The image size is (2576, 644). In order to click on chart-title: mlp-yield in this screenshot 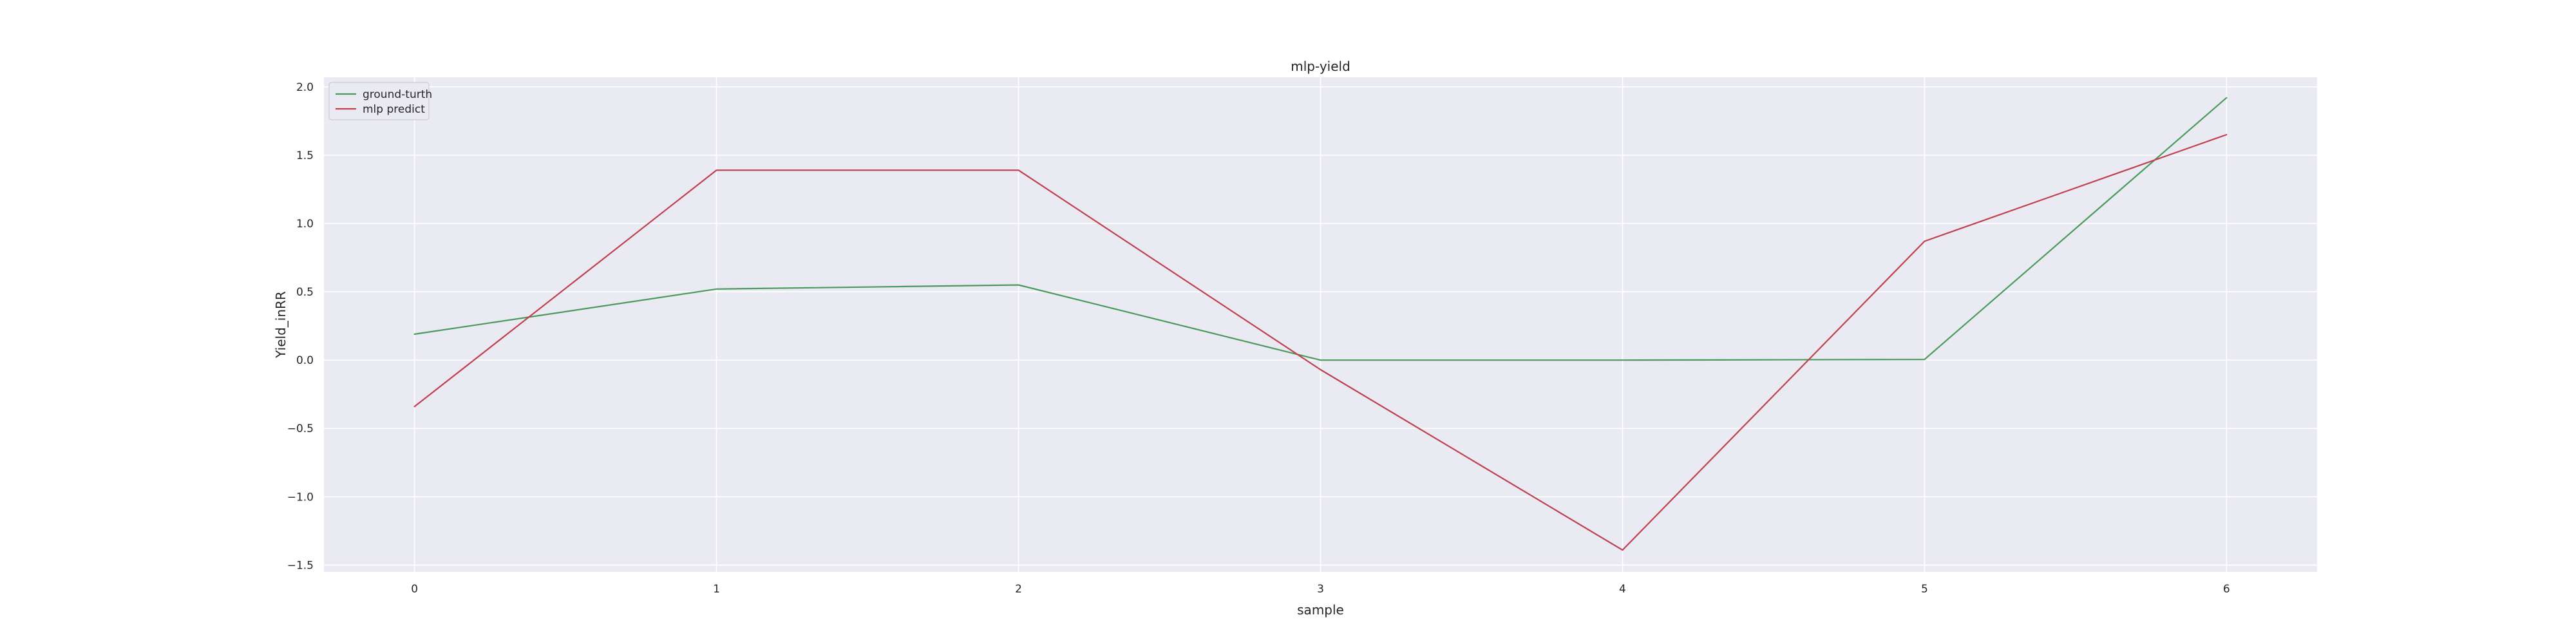, I will do `click(1320, 66)`.